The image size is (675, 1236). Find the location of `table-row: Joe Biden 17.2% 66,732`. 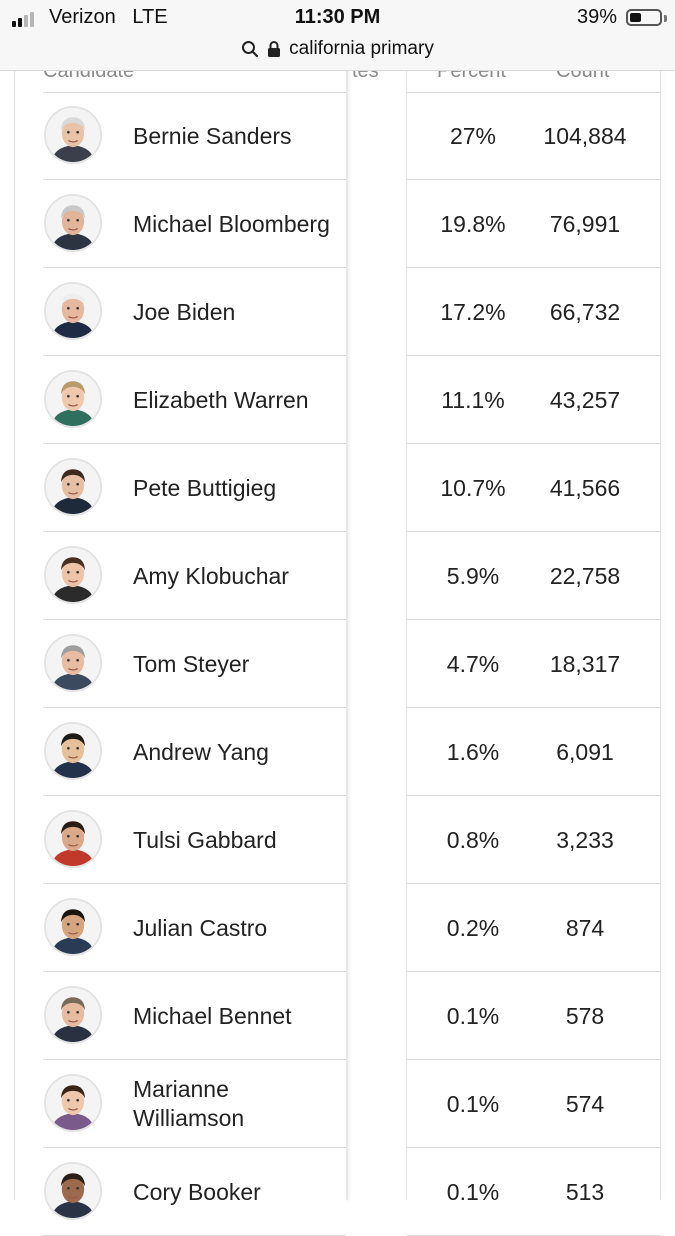

table-row: Joe Biden 17.2% 66,732 is located at coordinates (337, 312).